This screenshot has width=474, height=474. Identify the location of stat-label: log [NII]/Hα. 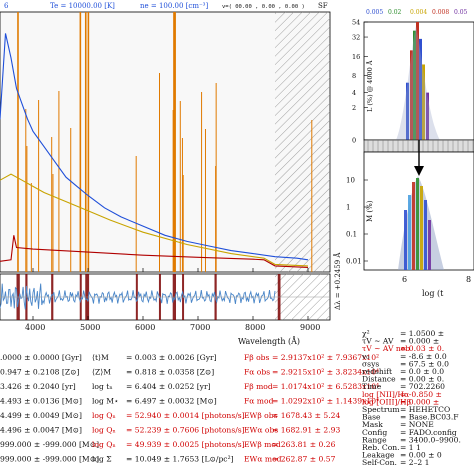
(385, 394).